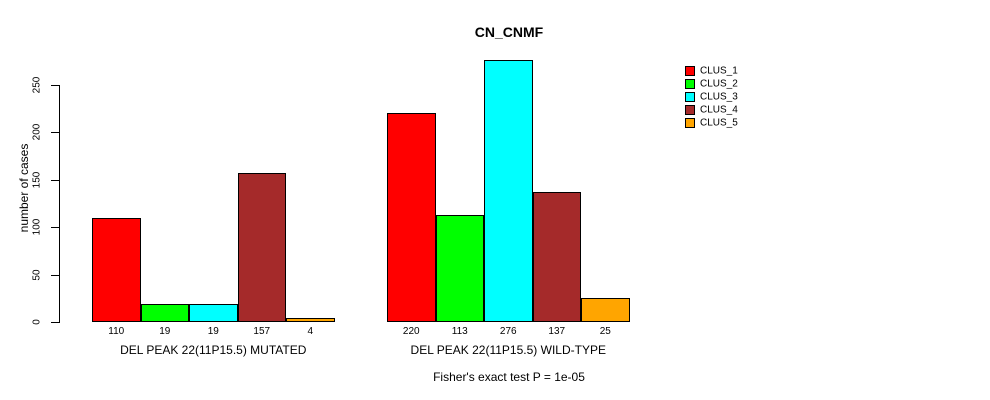 The image size is (990, 400). Describe the element at coordinates (116, 269) in the screenshot. I see `bar-clus_1-group1` at that location.